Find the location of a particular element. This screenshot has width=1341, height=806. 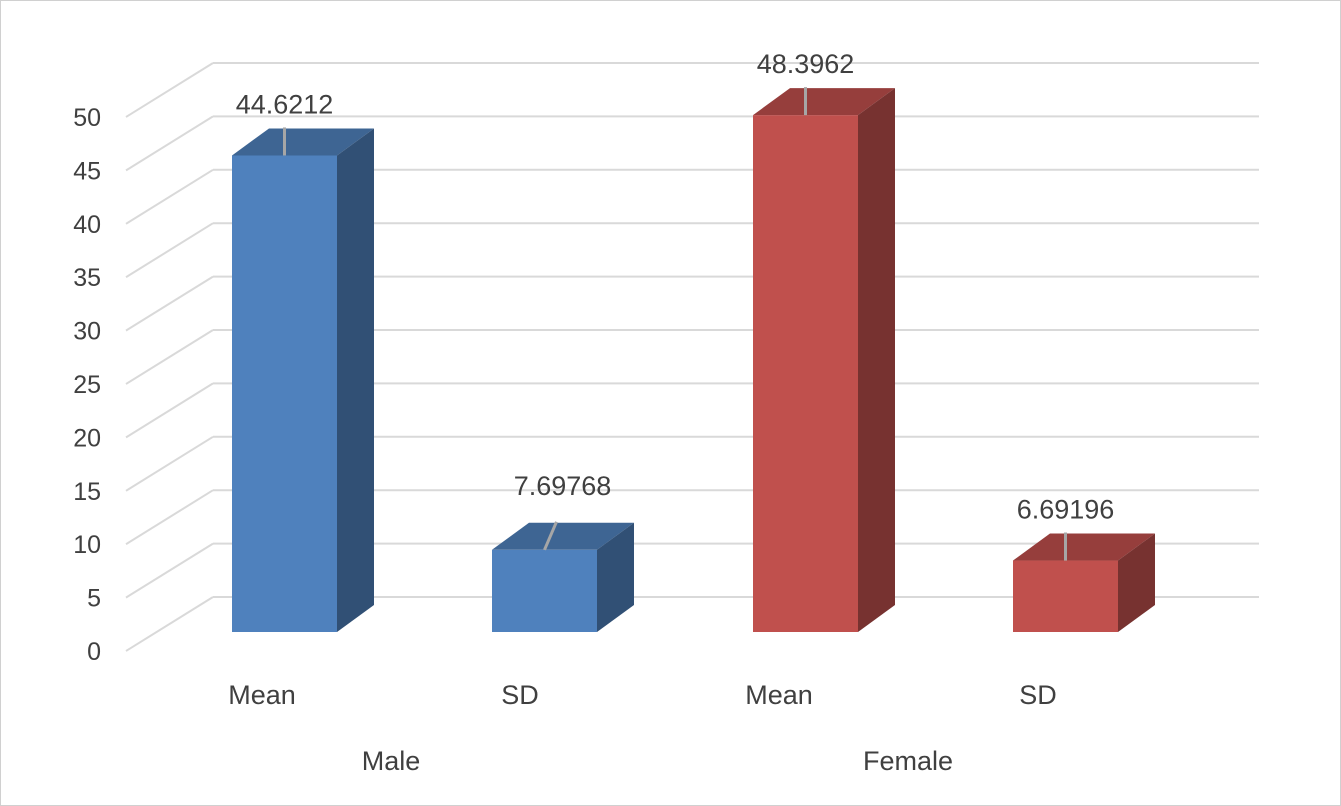

y-tick-label: 0 is located at coordinates (94, 652).